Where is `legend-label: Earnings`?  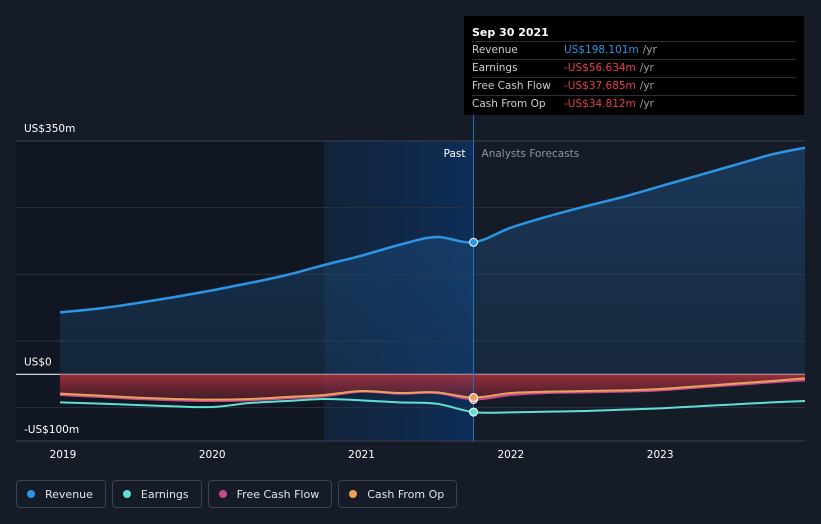
legend-label: Earnings is located at coordinates (164, 494).